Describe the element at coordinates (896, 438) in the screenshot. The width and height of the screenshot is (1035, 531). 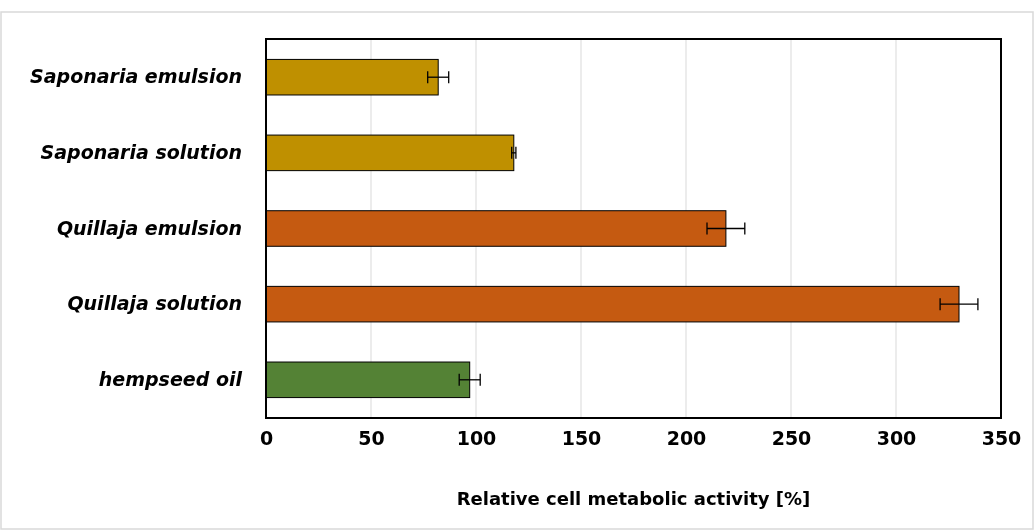
I see `x-tick-label: 300` at that location.